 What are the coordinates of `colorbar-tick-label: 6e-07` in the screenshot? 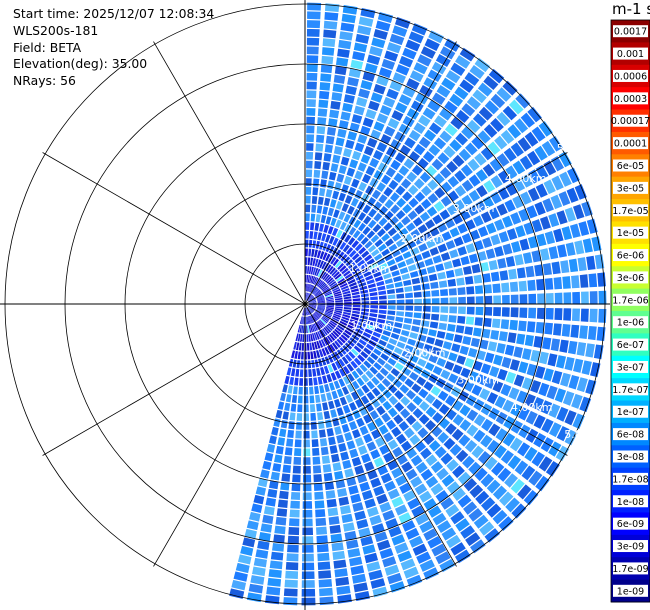 It's located at (630, 345).